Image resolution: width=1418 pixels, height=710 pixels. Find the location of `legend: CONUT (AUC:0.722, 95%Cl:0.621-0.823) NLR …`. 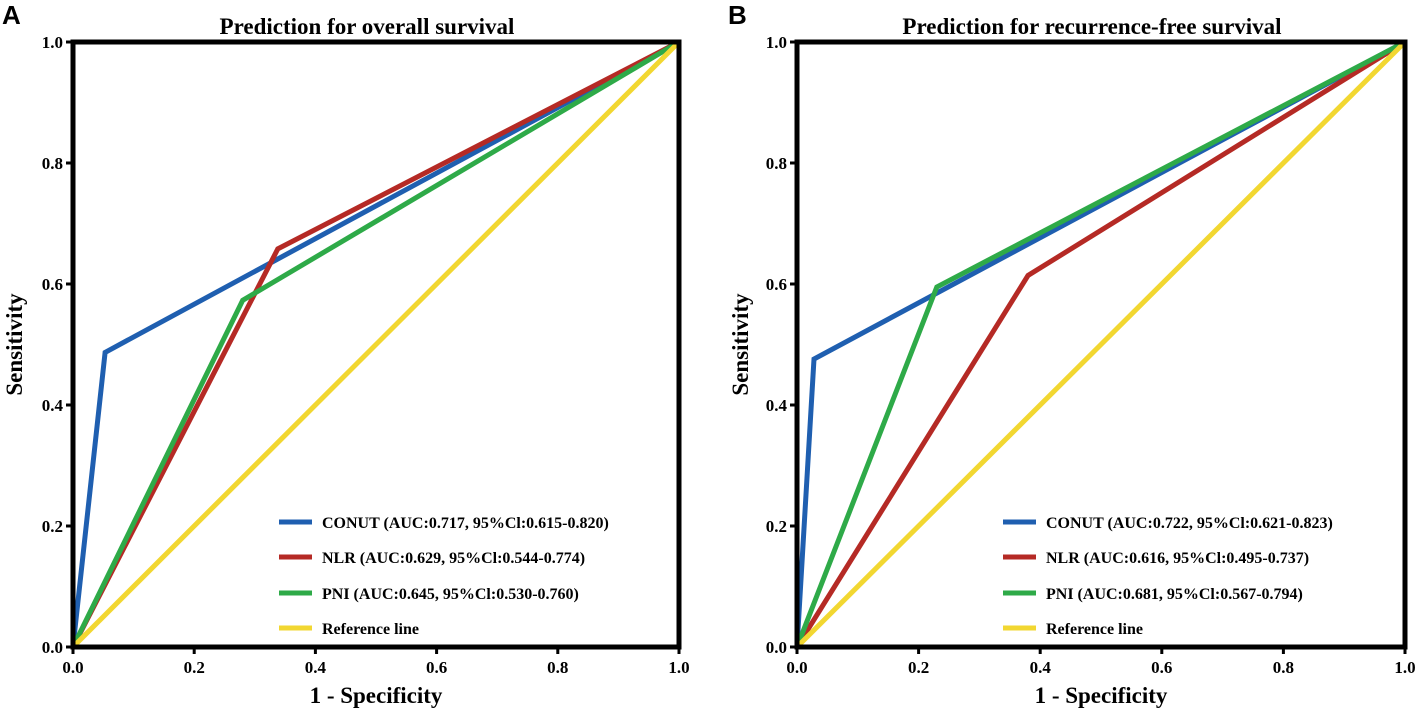

legend: CONUT (AUC:0.722, 95%Cl:0.621-0.823) NLR … is located at coordinates (1168, 576).